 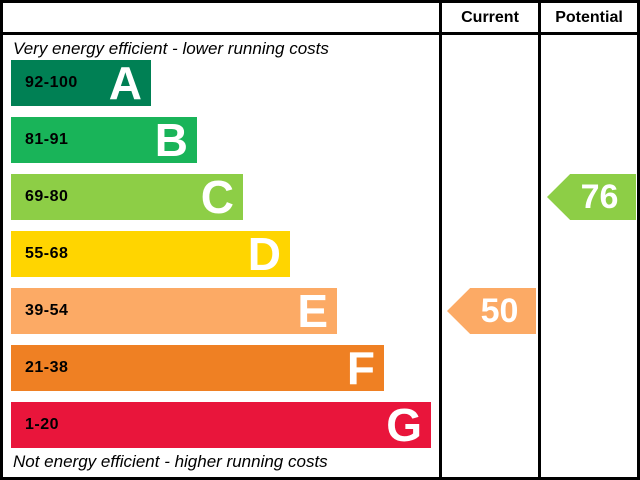 What do you see at coordinates (81, 83) in the screenshot?
I see `band-a: 92-100 A` at bounding box center [81, 83].